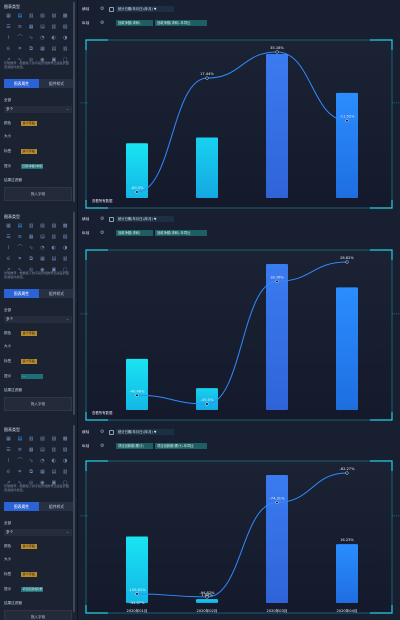 The height and width of the screenshot is (620, 400). I want to click on chart-type-icon: ⧉, so click(31, 49).